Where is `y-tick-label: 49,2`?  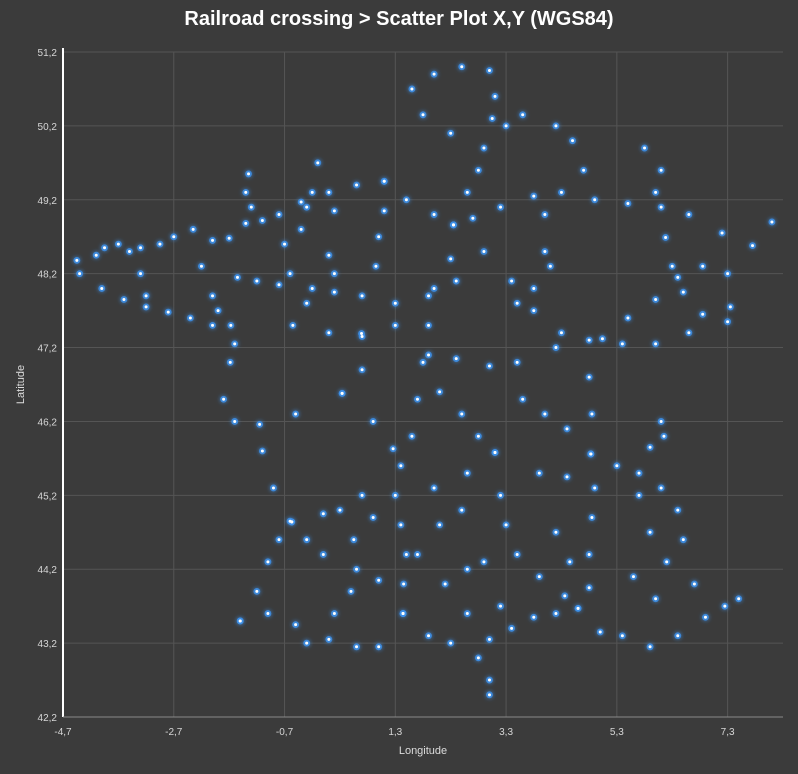
y-tick-label: 49,2 is located at coordinates (48, 201).